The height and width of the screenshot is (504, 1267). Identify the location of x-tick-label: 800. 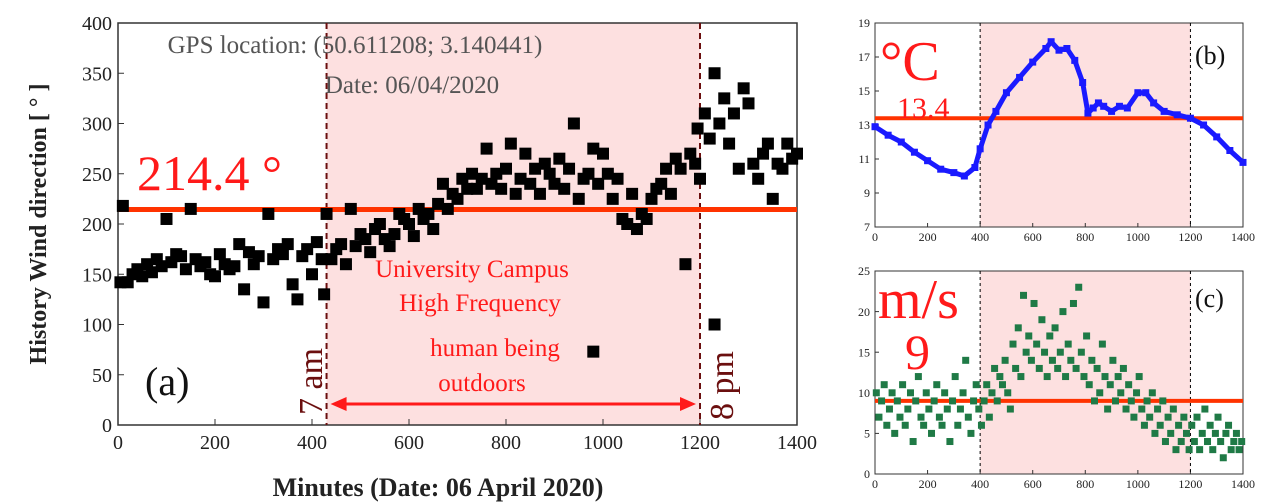
(506, 443).